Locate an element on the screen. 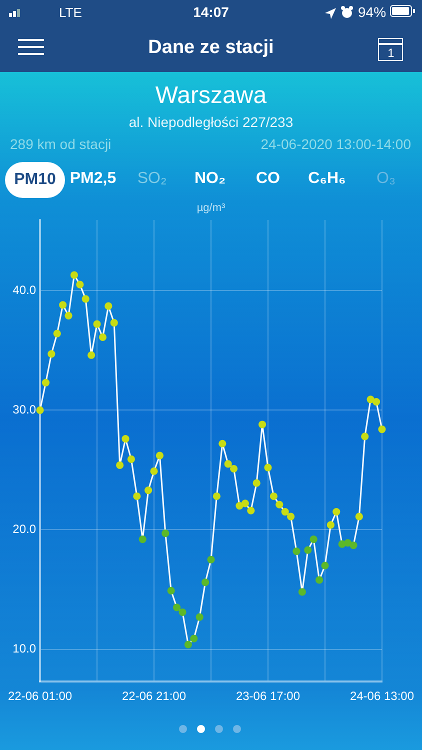 The width and height of the screenshot is (422, 750). text: Dane ze stacji is located at coordinates (211, 47).